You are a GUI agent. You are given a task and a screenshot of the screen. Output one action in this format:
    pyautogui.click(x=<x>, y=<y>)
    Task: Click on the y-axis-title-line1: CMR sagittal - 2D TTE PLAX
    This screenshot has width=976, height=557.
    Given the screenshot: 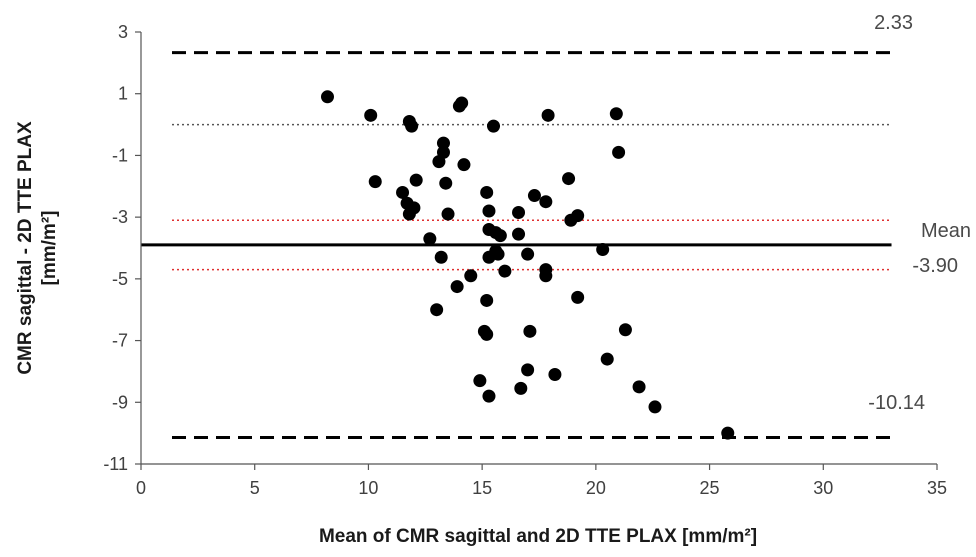 What is the action you would take?
    pyautogui.click(x=25, y=248)
    